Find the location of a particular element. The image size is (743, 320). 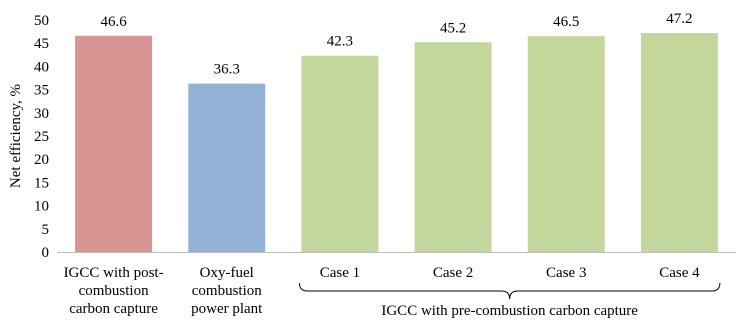

category-label: Case 1 is located at coordinates (340, 273).